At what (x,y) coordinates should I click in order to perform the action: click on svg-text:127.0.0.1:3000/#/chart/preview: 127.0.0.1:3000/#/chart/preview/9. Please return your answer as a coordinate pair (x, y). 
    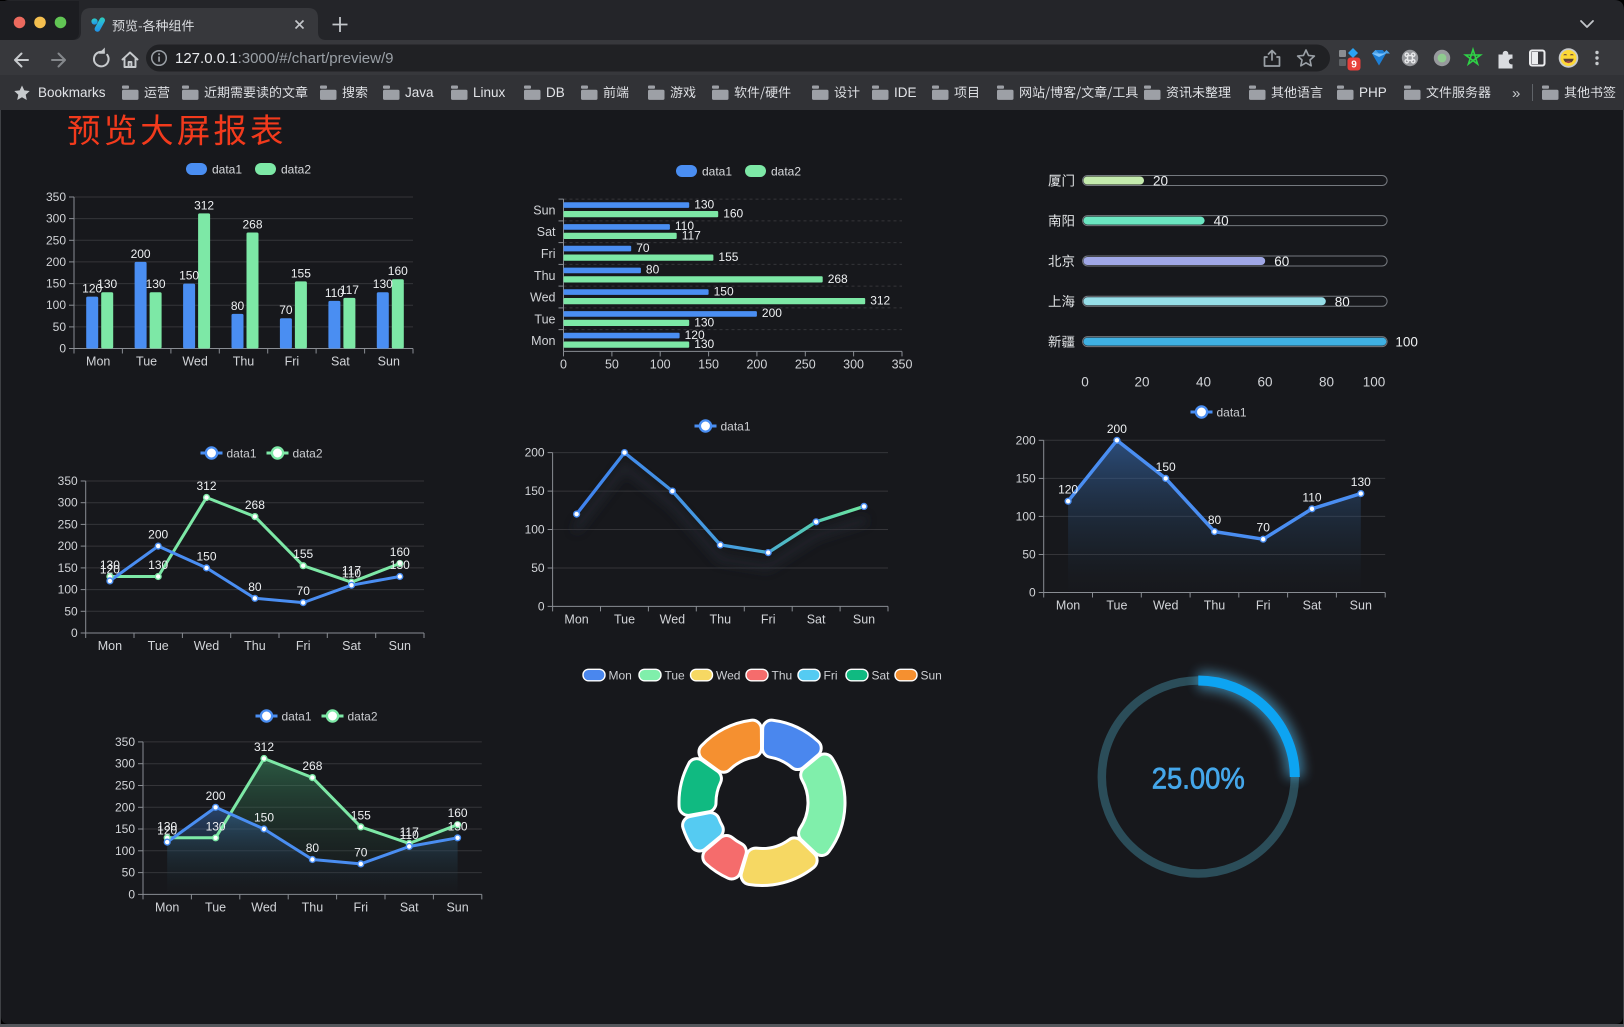
    Looking at the image, I should click on (284, 58).